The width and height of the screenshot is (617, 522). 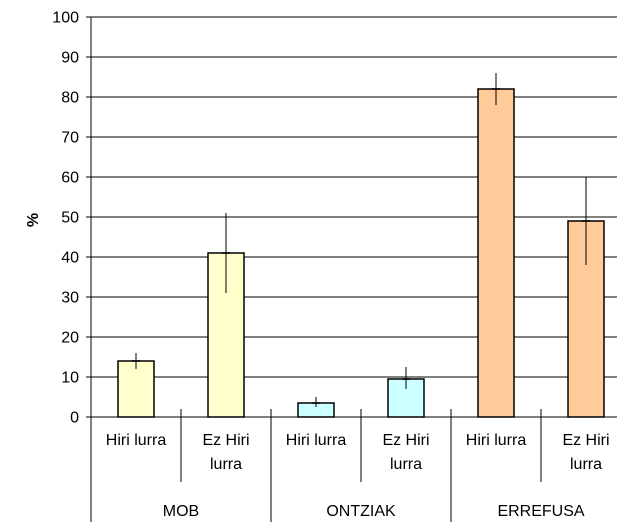 I want to click on y-tick-label: 80, so click(x=70, y=98).